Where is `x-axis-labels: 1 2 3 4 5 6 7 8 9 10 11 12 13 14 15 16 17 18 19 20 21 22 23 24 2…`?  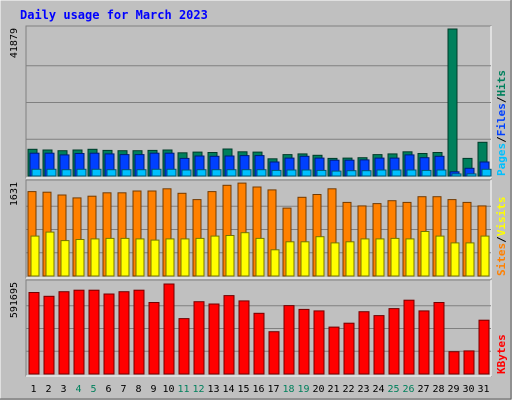 x-axis-labels: 1 2 3 4 5 6 7 8 9 10 11 12 13 14 15 16 17 18 19 20 21 22 23 24 2… is located at coordinates (259, 389).